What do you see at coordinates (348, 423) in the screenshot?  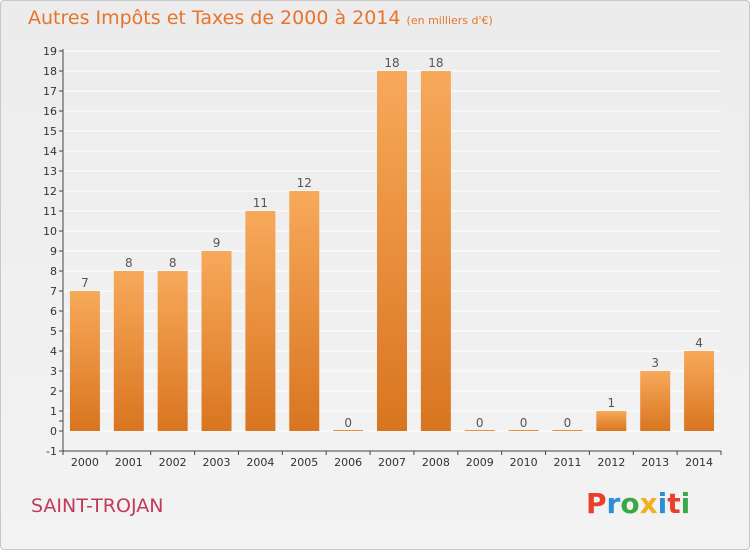 I see `data-label-2006: 0` at bounding box center [348, 423].